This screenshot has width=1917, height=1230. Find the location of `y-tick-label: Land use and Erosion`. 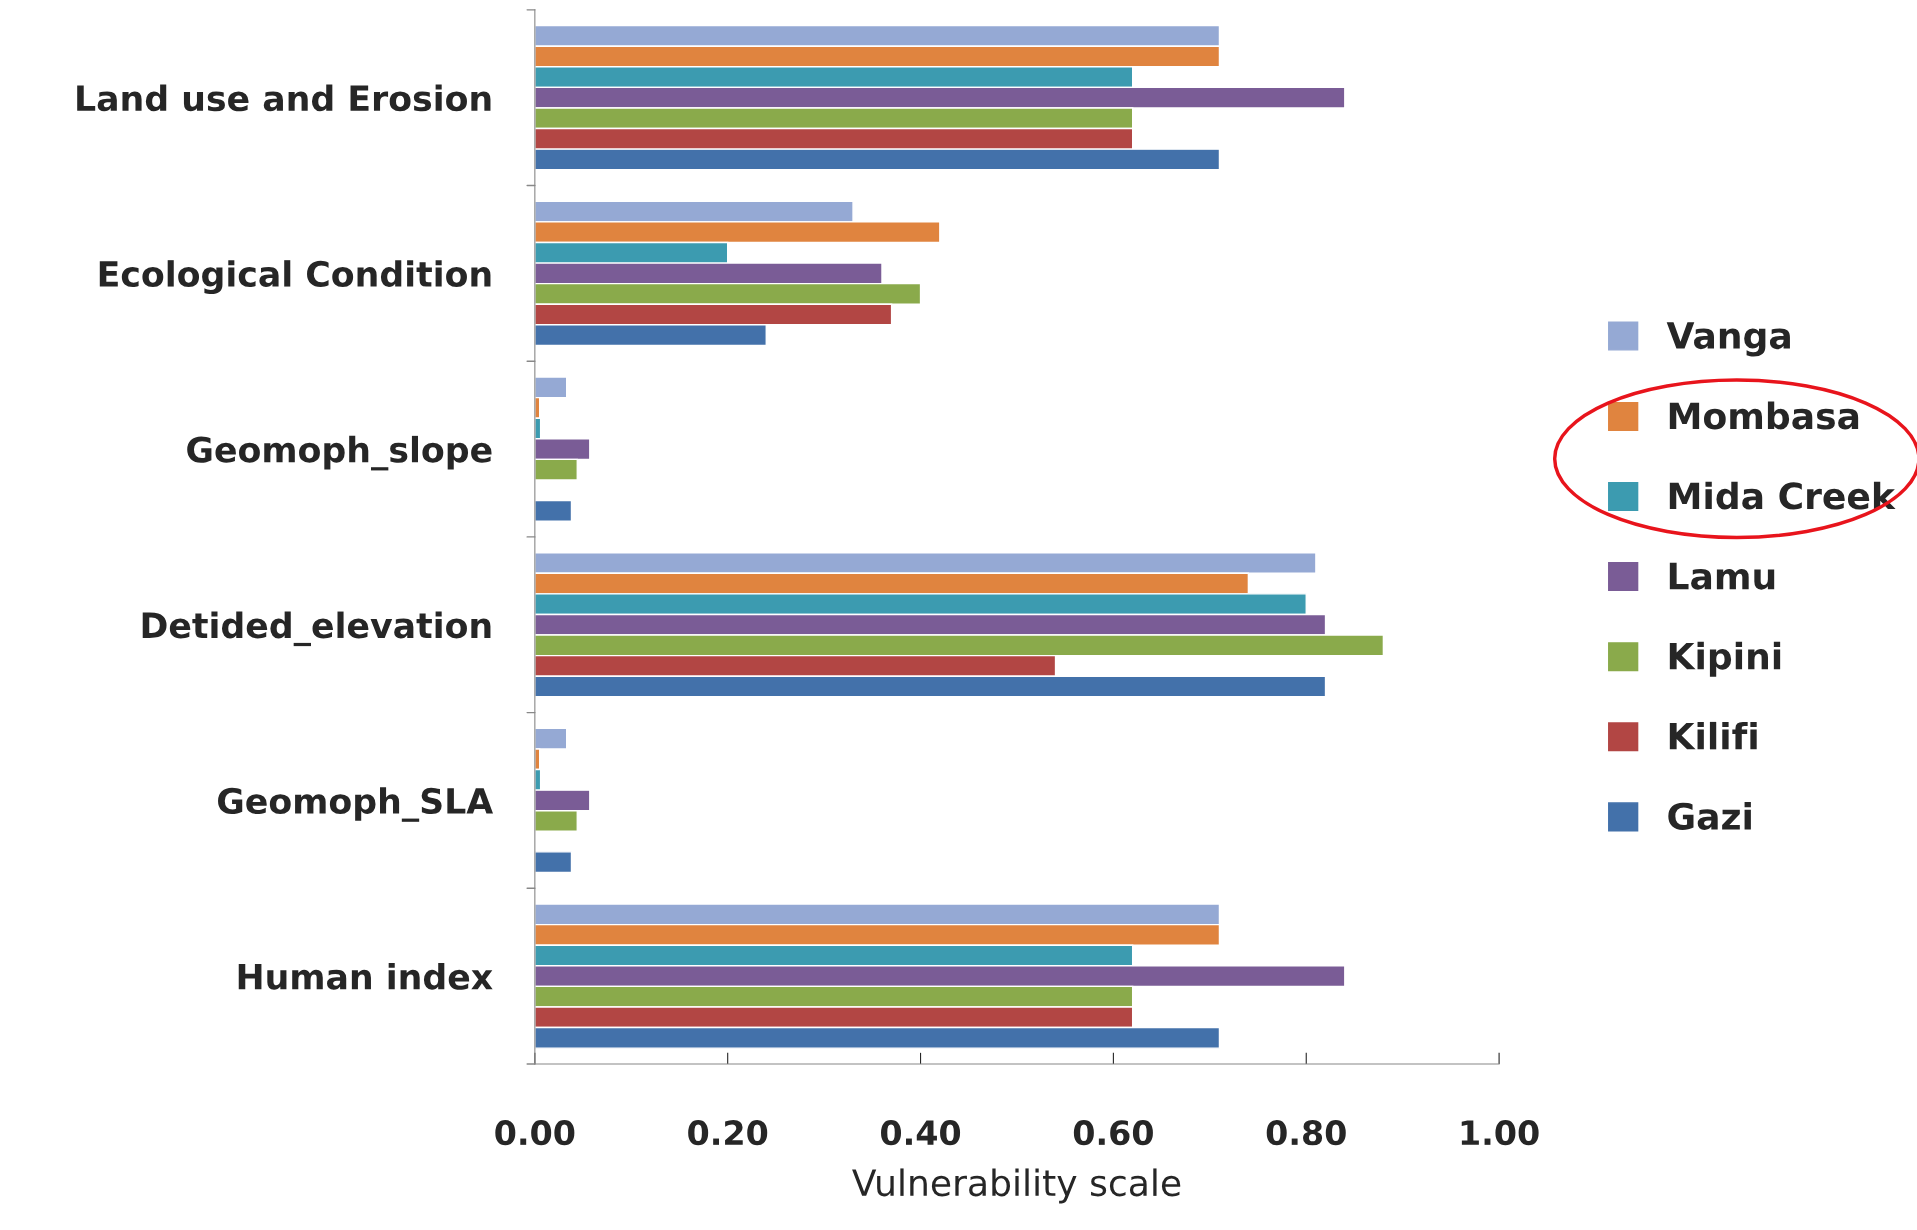

y-tick-label: Land use and Erosion is located at coordinates (284, 98).